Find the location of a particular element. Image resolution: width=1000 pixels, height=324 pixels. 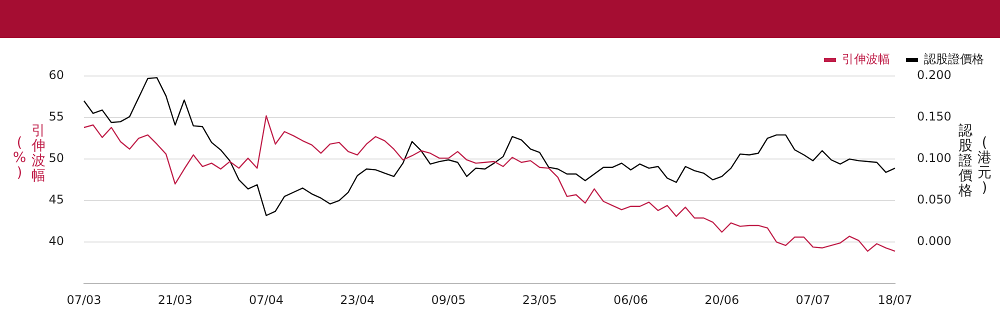

x-tick-label: 06/06 is located at coordinates (630, 299).